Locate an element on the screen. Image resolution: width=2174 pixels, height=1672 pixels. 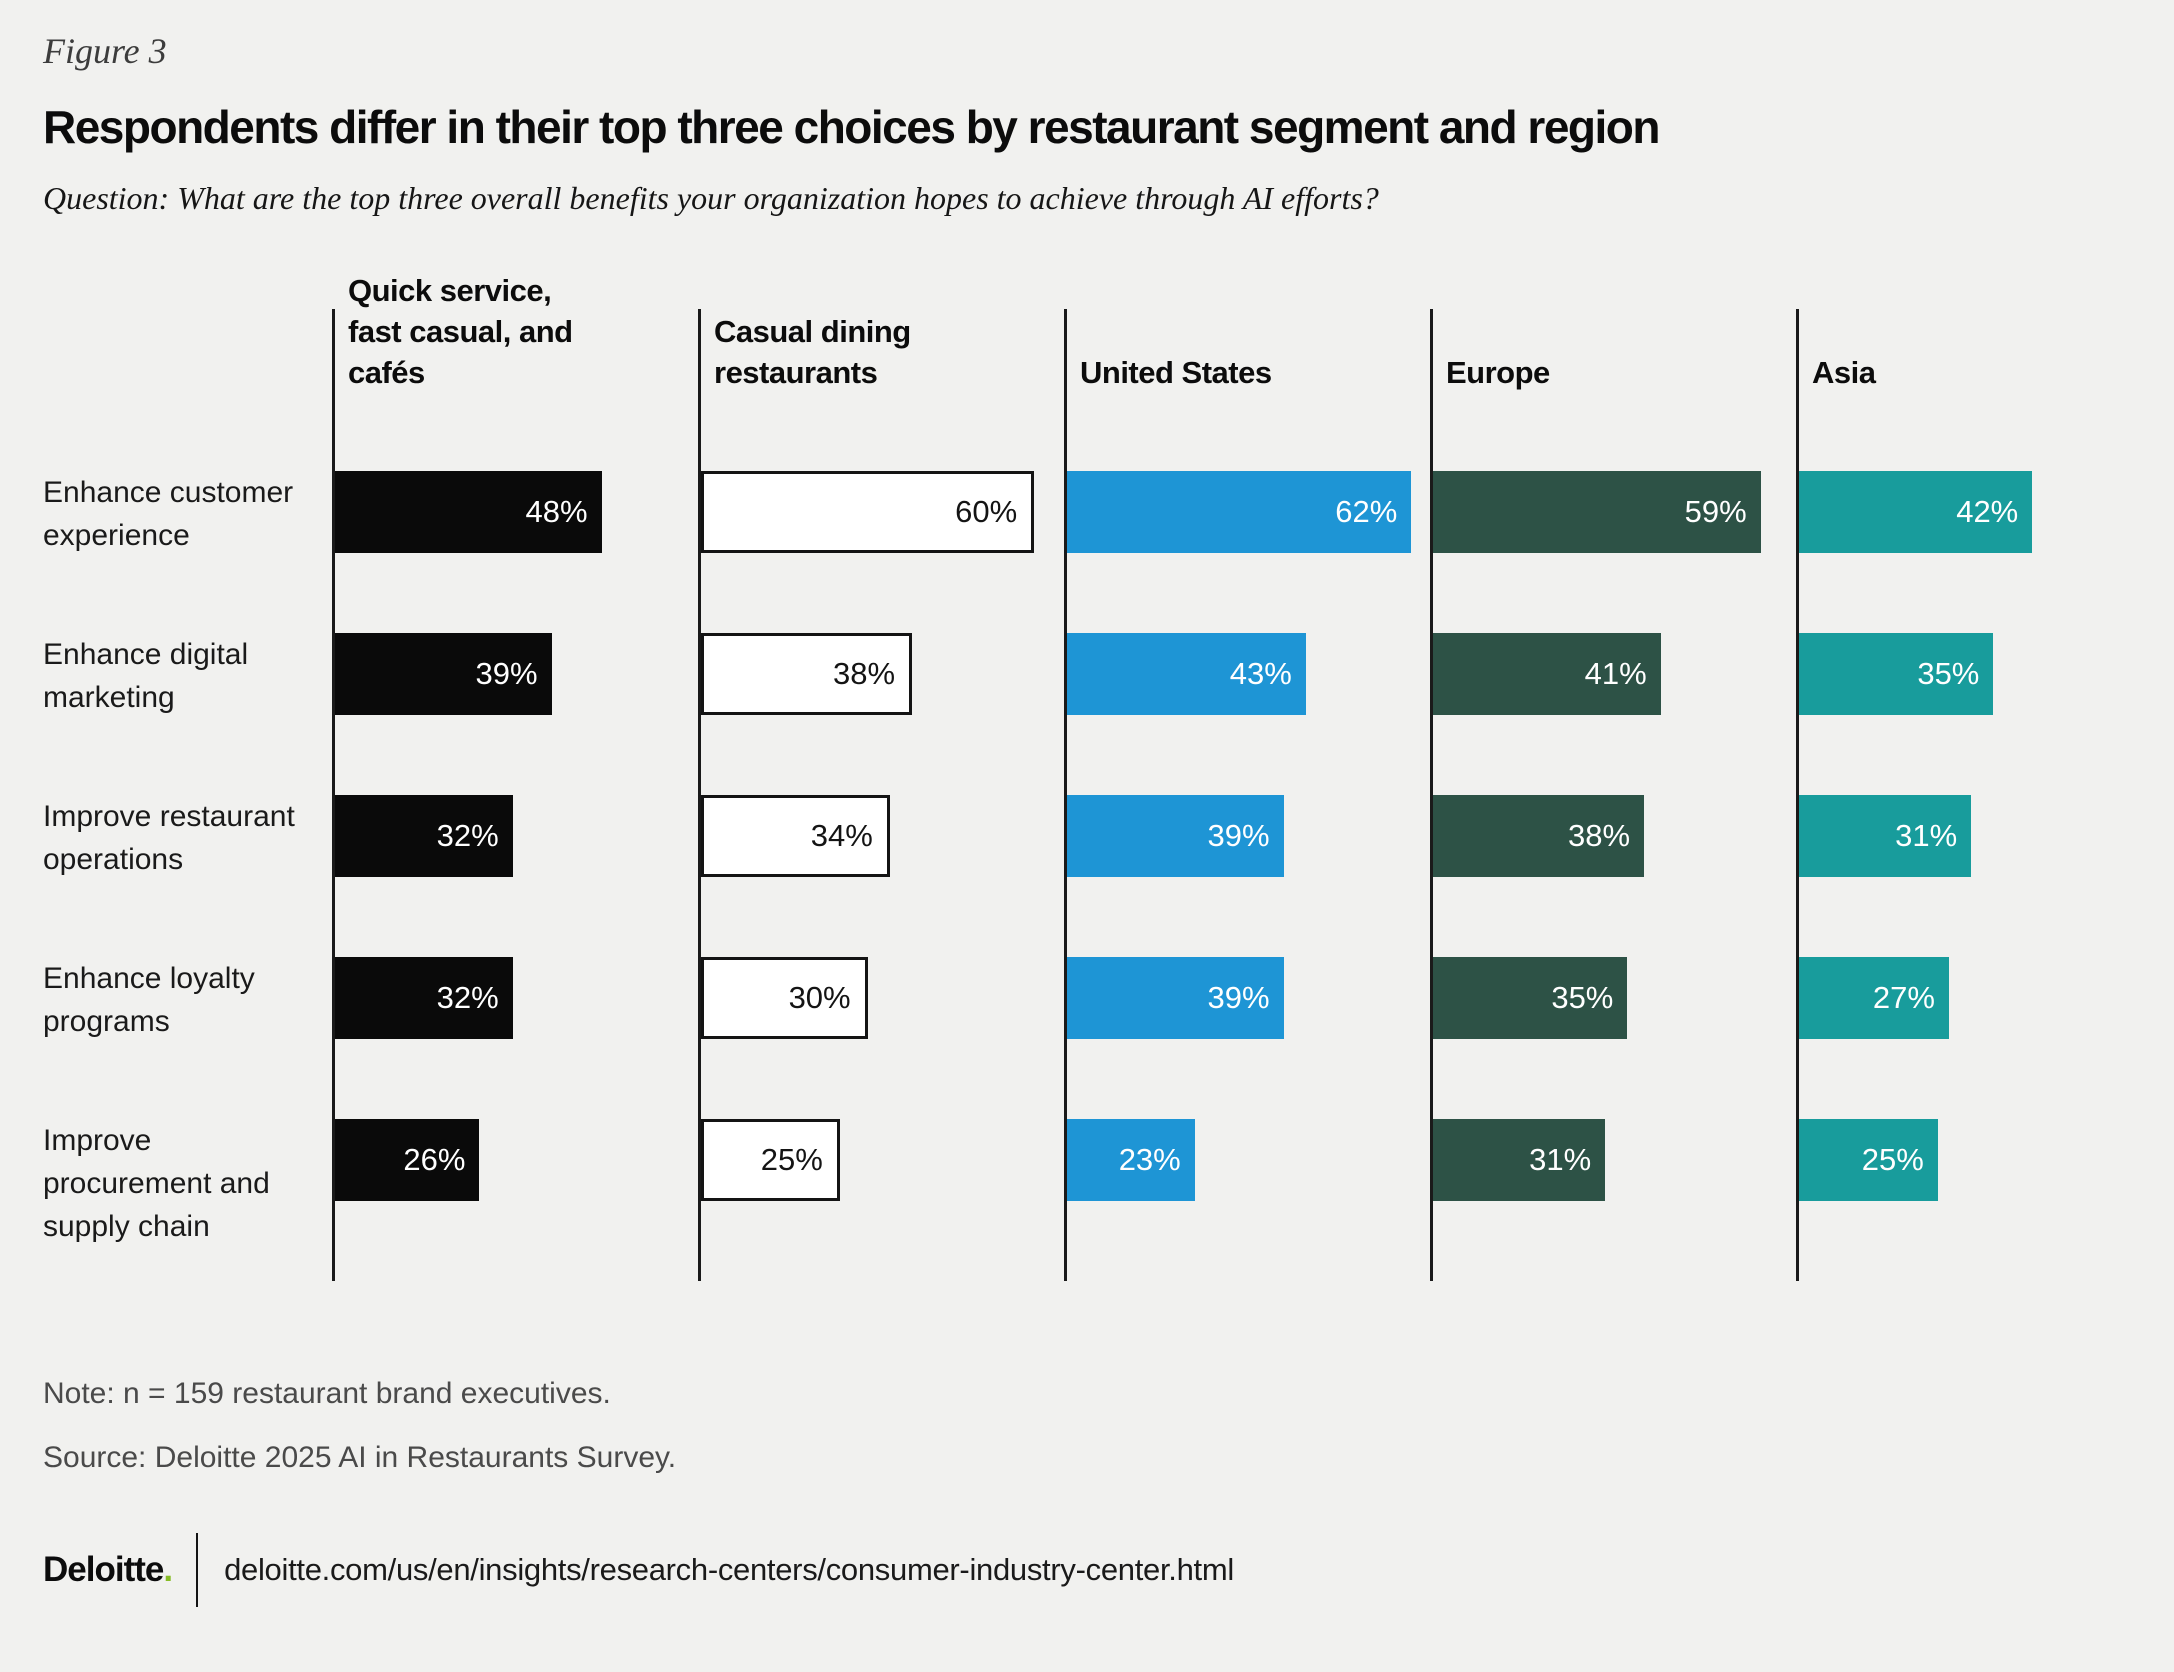
bar-value-label: 42% is located at coordinates (1987, 511).